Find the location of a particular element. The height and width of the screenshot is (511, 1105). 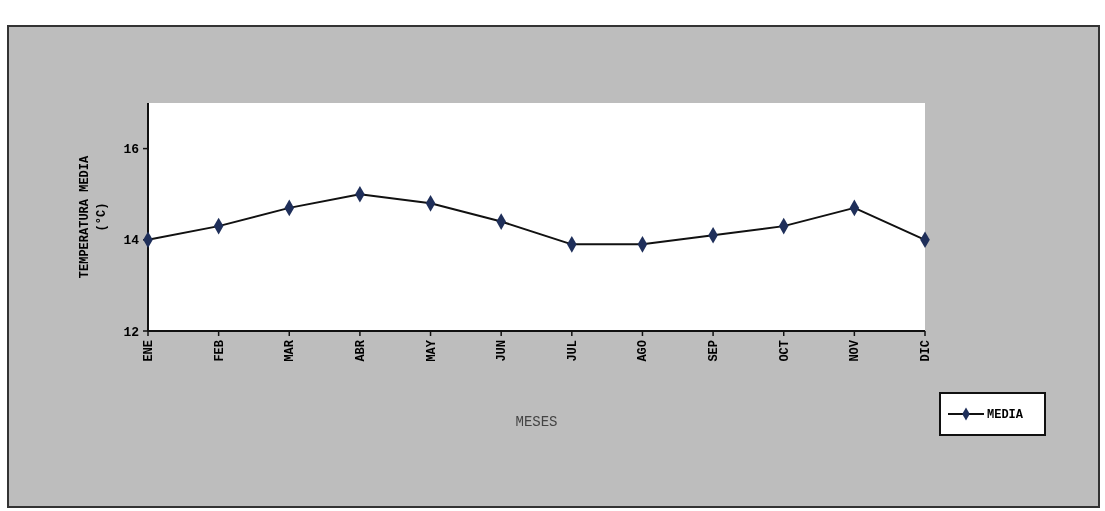

y-tick-label: 16 is located at coordinates (131, 150).